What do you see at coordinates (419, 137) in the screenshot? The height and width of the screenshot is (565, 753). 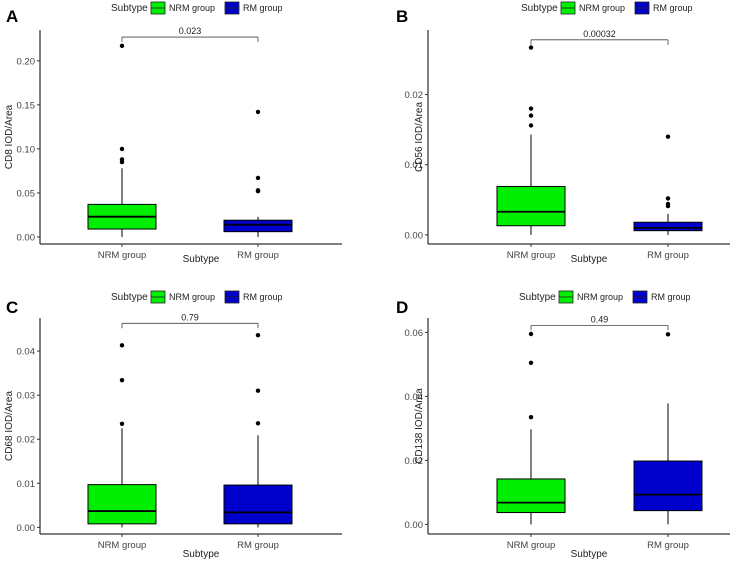 I see `y-axis-title: CD56 IOD/Area` at bounding box center [419, 137].